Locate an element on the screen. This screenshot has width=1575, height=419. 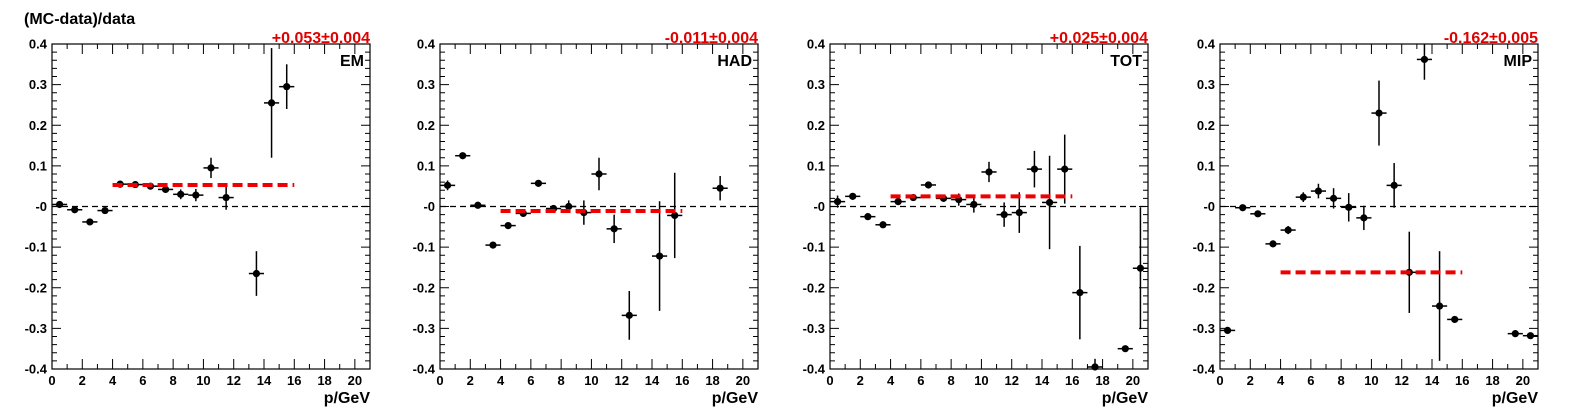
panel-label: TOT is located at coordinates (1126, 61).